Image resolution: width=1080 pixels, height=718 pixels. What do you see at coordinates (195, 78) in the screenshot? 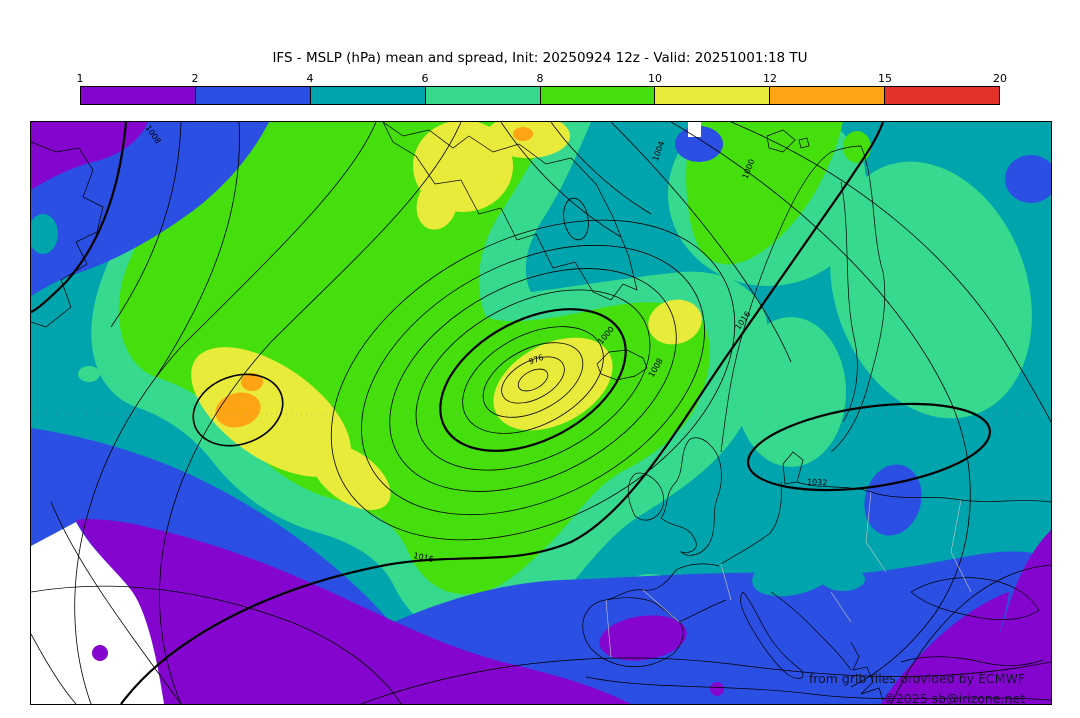
I see `colorbar-tick-2: 2` at bounding box center [195, 78].